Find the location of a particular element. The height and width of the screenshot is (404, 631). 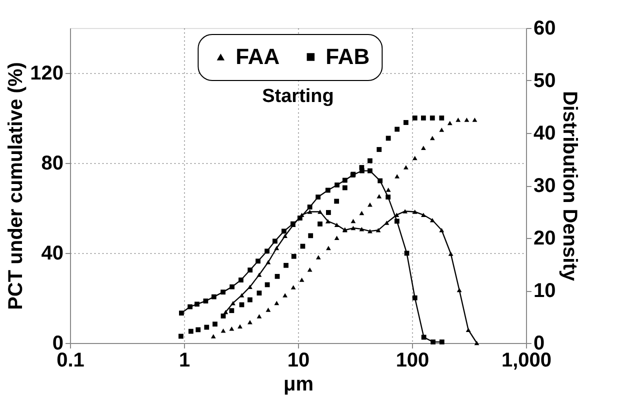

y2-tick-label: 10 is located at coordinates (545, 291).